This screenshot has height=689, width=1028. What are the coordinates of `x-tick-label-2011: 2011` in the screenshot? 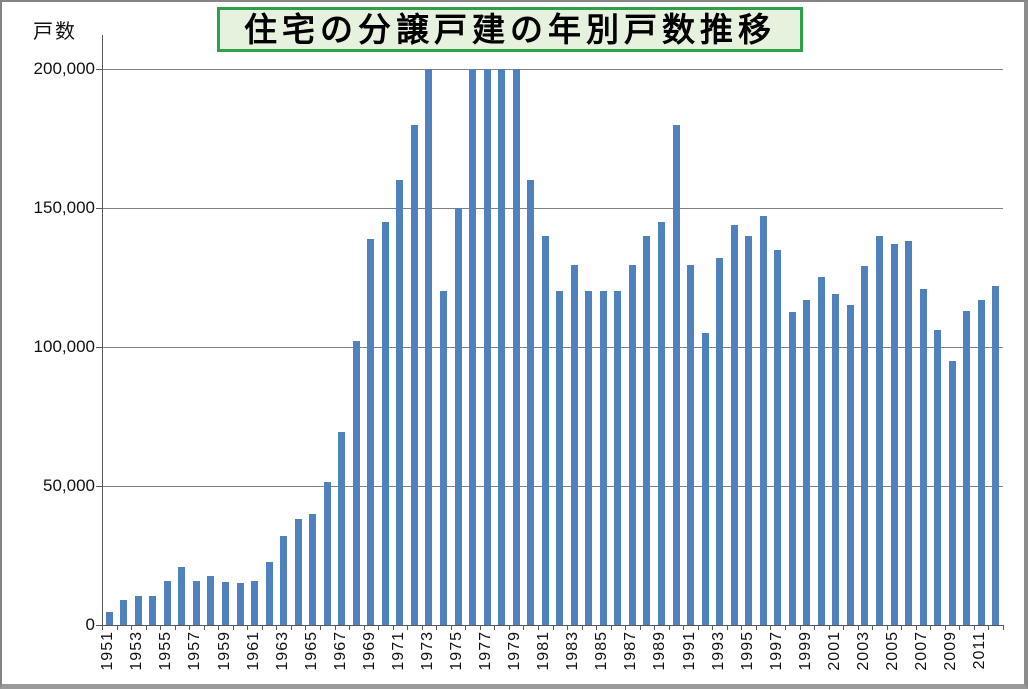 It's located at (979, 650).